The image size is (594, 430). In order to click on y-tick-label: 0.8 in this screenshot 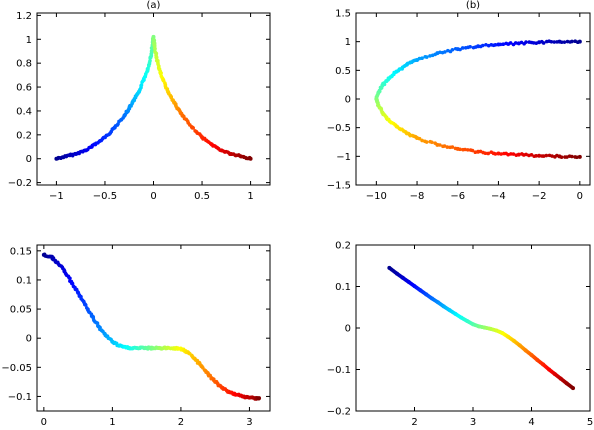, I will do `click(24, 64)`.